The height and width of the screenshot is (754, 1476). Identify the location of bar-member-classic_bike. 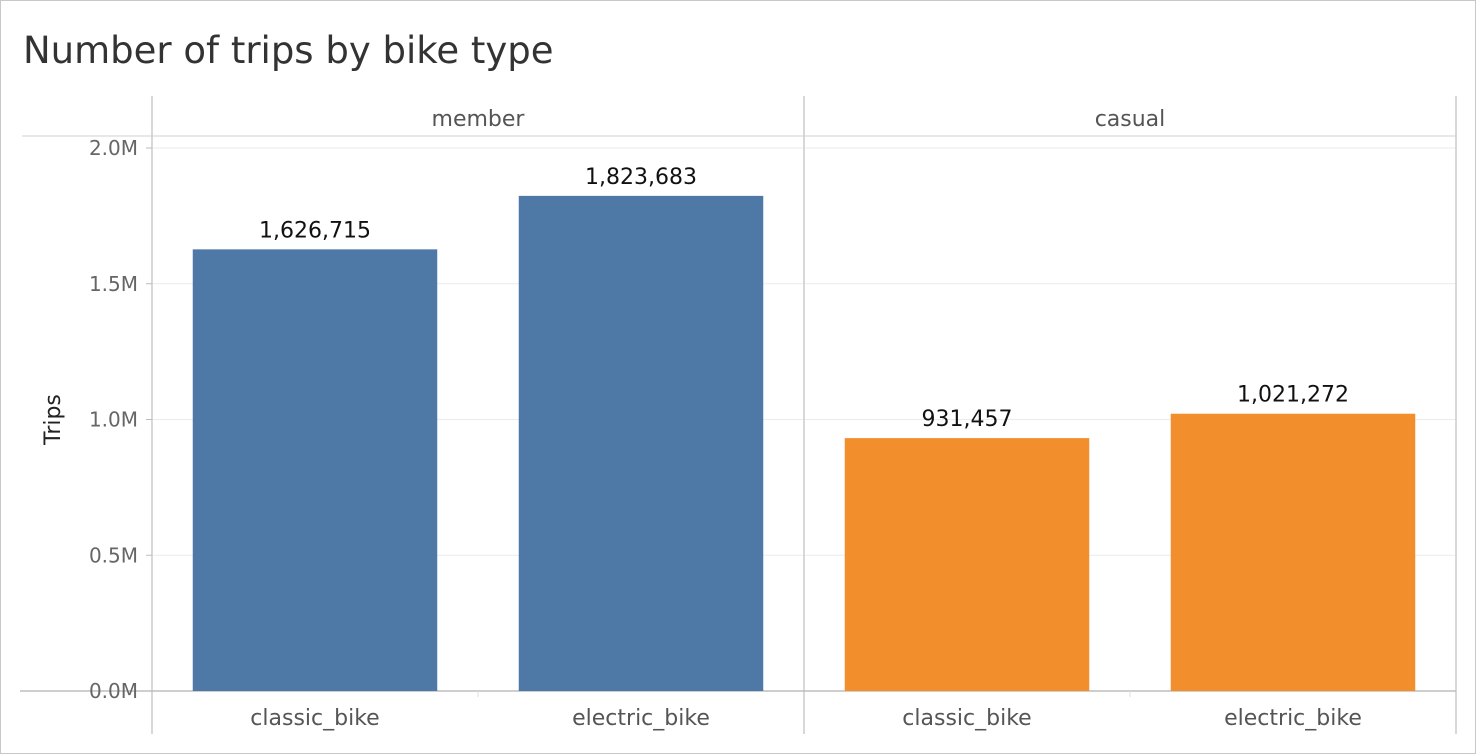
(315, 470).